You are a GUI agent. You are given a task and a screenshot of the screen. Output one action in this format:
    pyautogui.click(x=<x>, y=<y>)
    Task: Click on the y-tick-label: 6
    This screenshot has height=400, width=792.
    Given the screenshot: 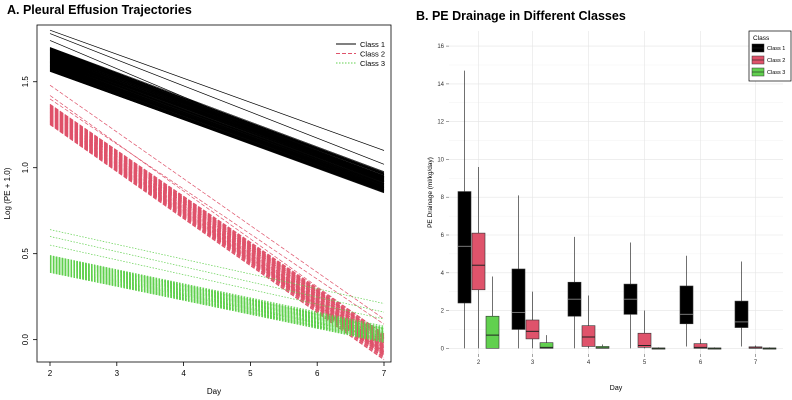 What is the action you would take?
    pyautogui.click(x=443, y=236)
    